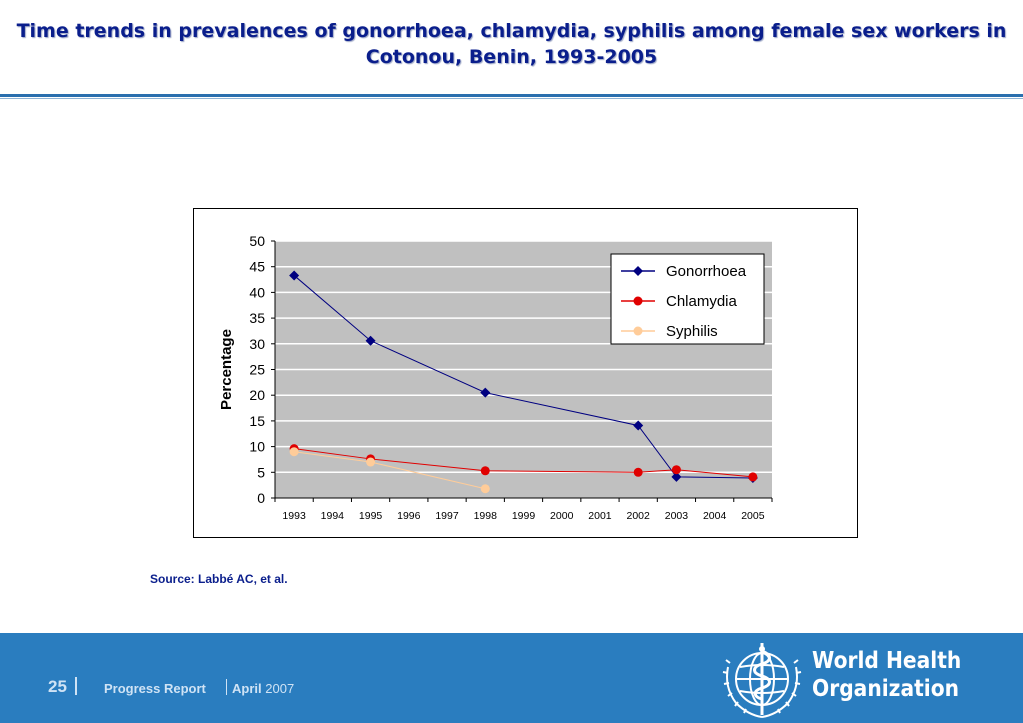 This screenshot has width=1023, height=723. What do you see at coordinates (677, 516) in the screenshot?
I see `x-tick-label: 2003` at bounding box center [677, 516].